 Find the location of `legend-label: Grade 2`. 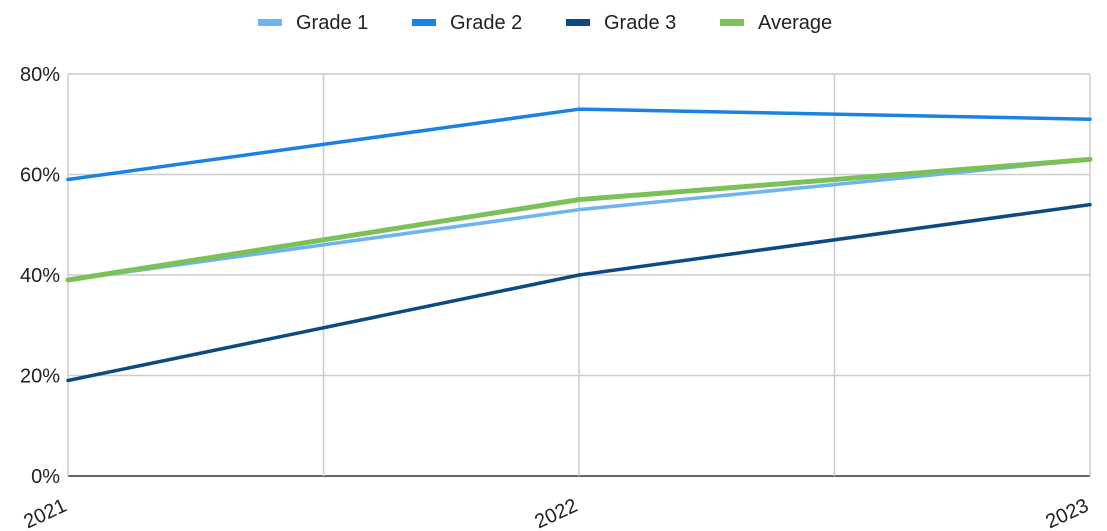

legend-label: Grade 2 is located at coordinates (486, 23).